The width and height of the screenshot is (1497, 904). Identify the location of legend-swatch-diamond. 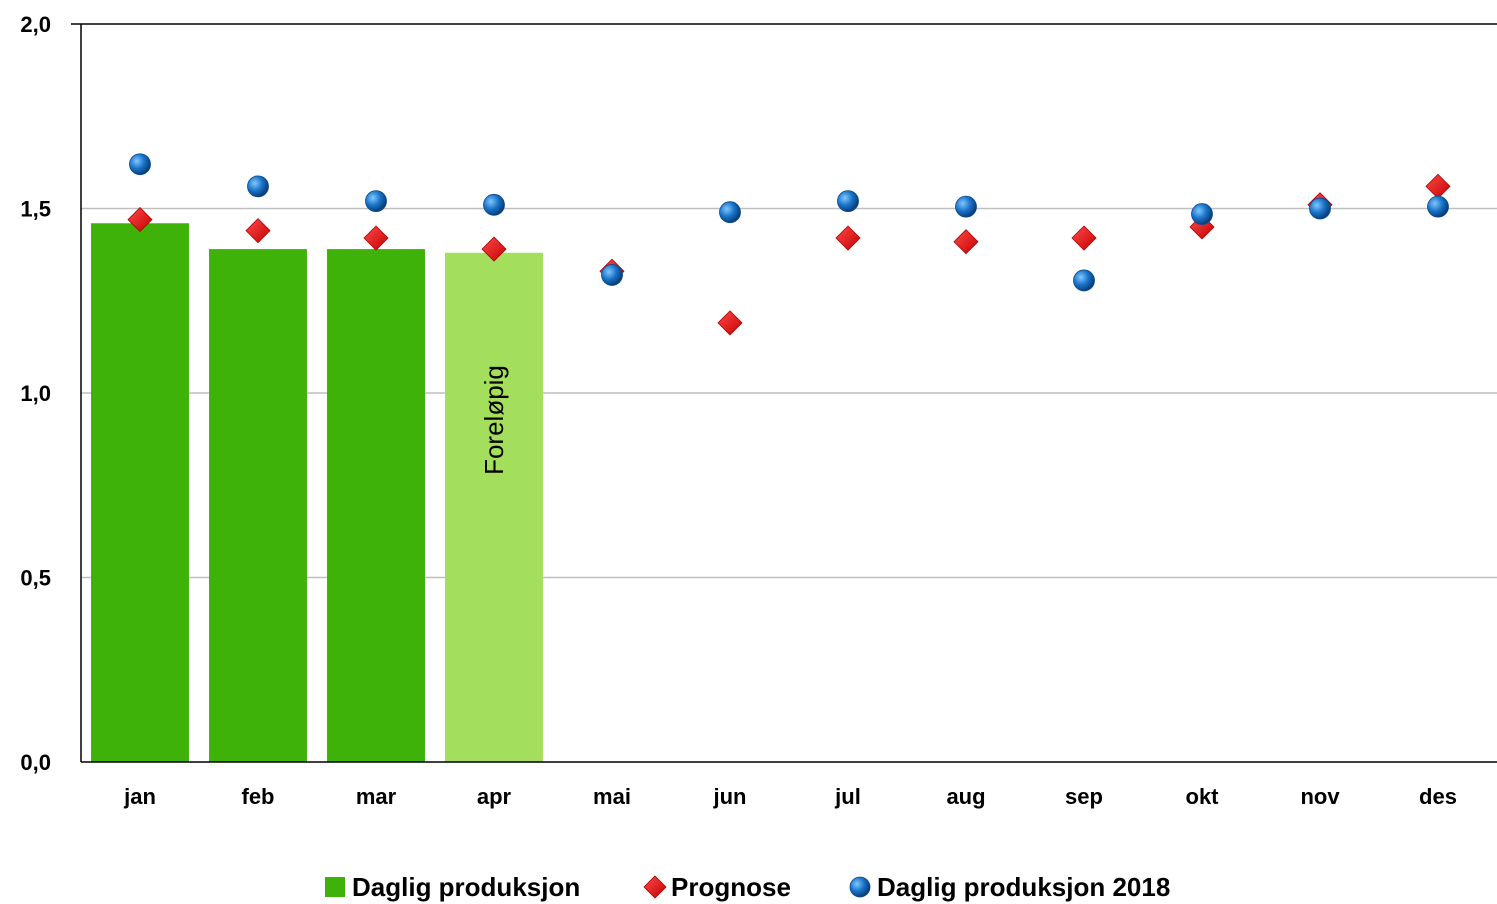
(655, 887).